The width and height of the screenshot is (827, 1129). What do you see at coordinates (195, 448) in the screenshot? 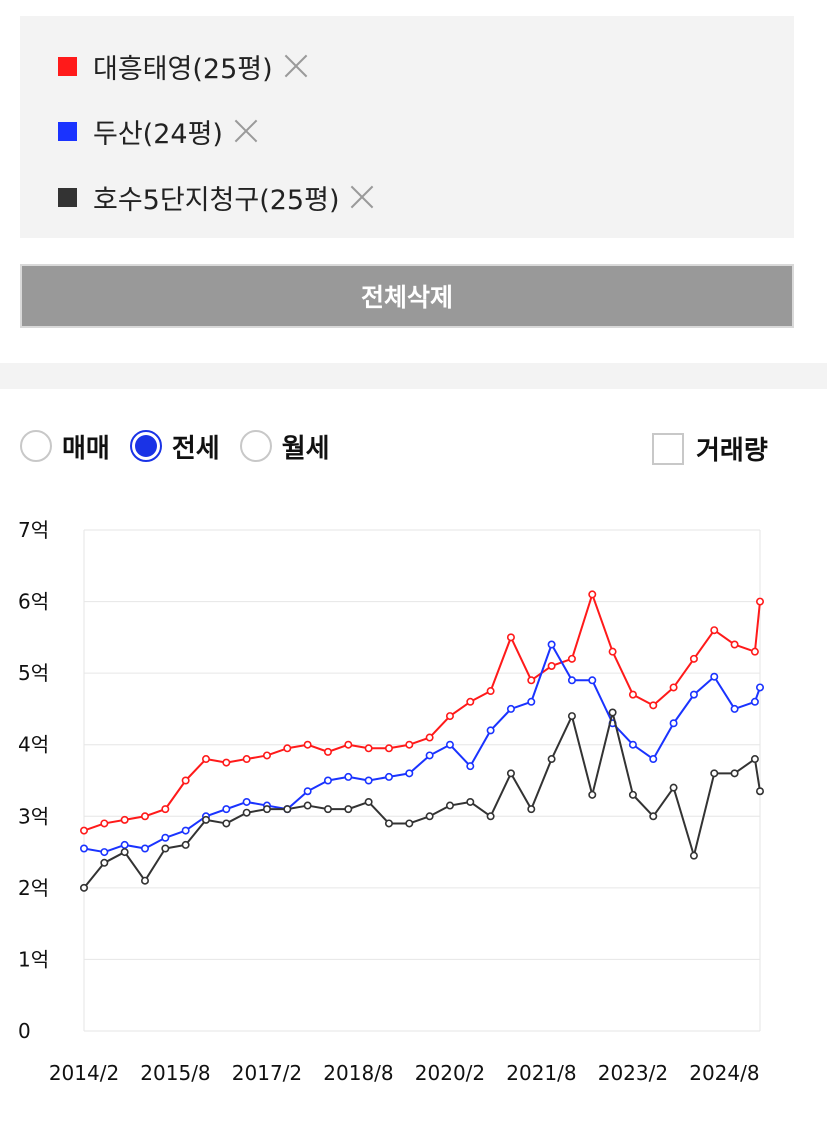
I see `radio-label: 전세` at bounding box center [195, 448].